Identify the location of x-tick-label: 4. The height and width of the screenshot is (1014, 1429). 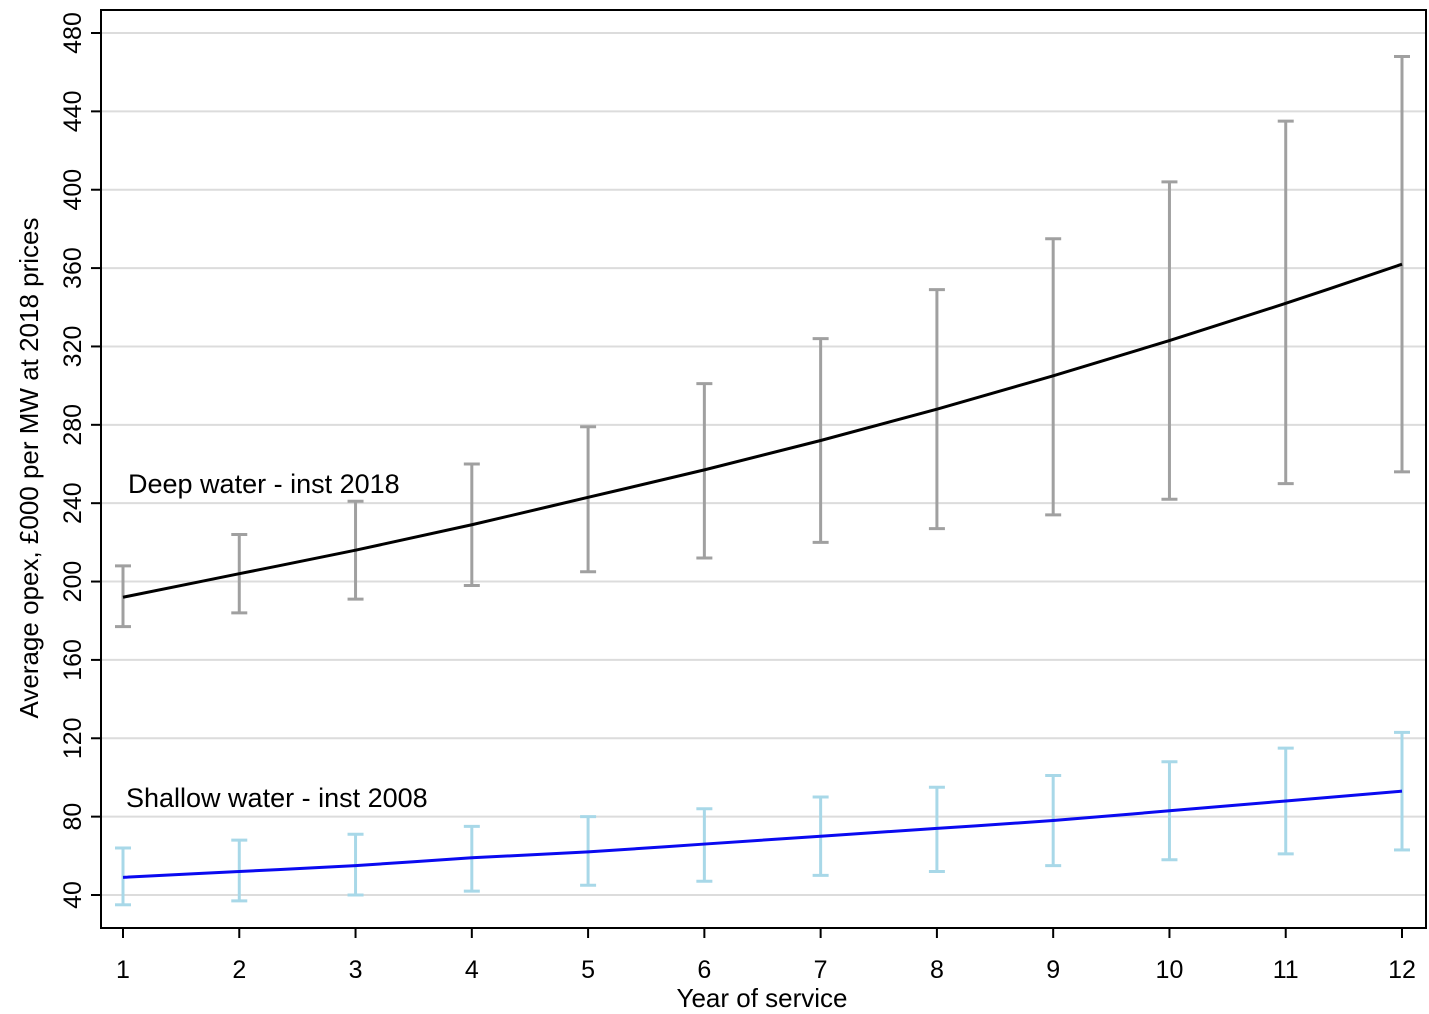
(472, 970).